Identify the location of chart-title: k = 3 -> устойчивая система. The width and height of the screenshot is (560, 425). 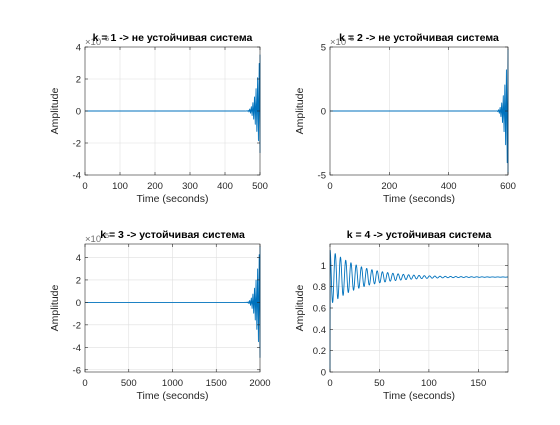
(172, 235).